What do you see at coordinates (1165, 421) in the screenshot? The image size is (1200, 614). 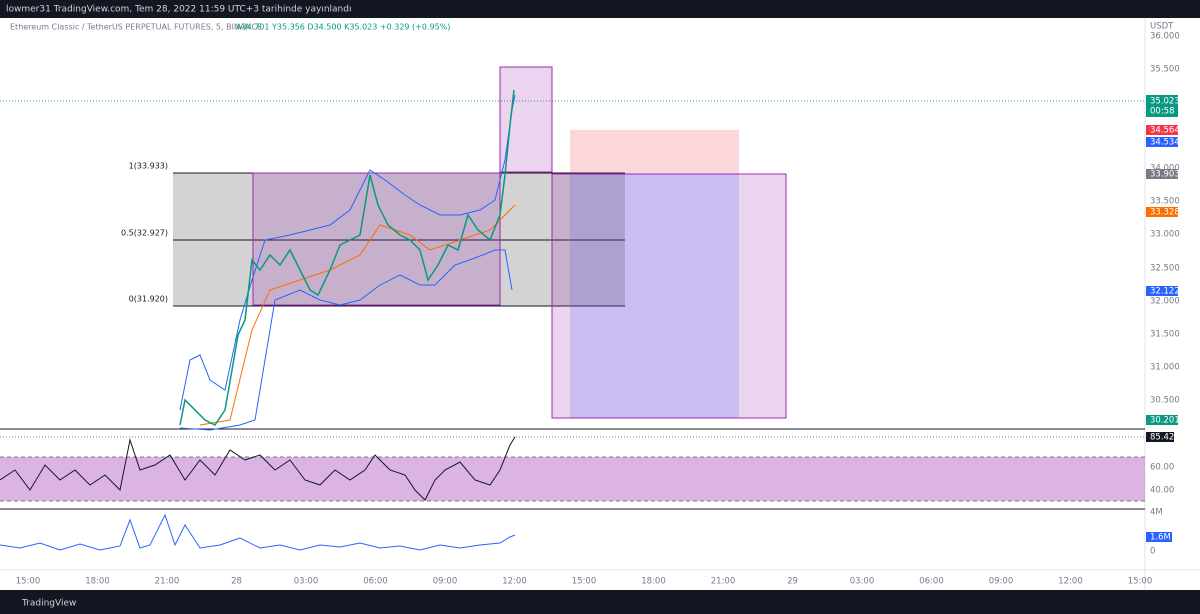 I see `price-badge: 30.201` at bounding box center [1165, 421].